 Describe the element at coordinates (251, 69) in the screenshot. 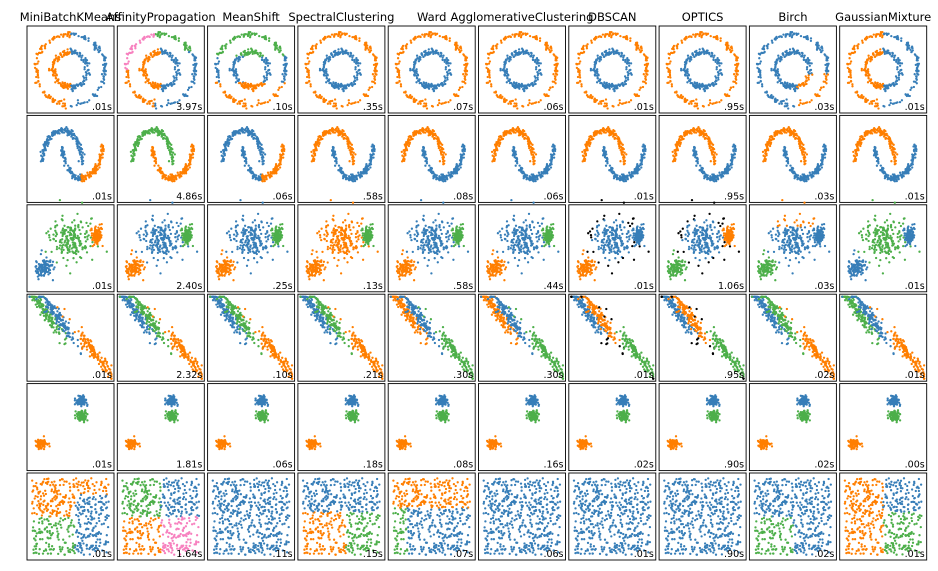

I see `panel-frame` at that location.